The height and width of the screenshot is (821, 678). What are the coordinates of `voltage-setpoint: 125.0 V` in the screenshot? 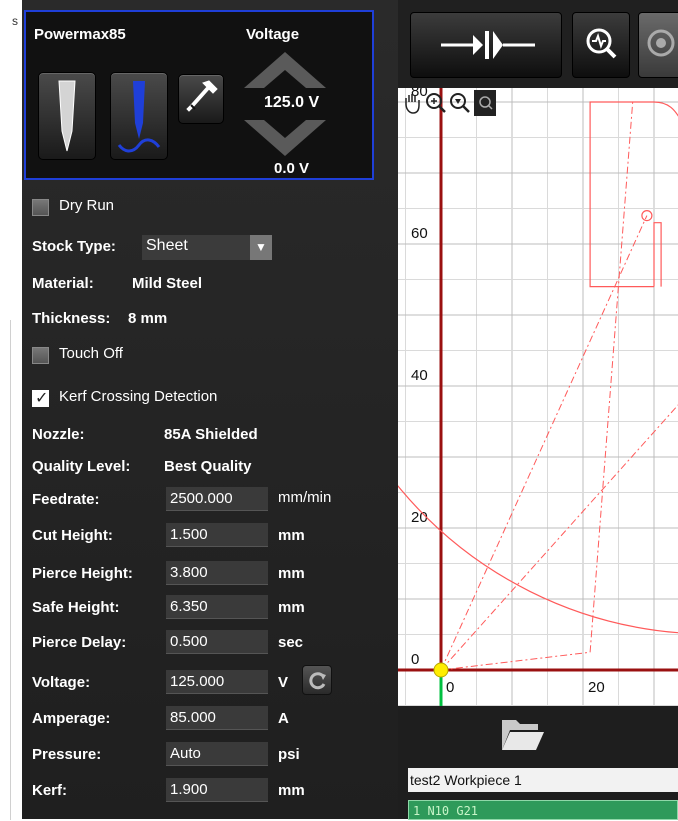 It's located at (292, 102).